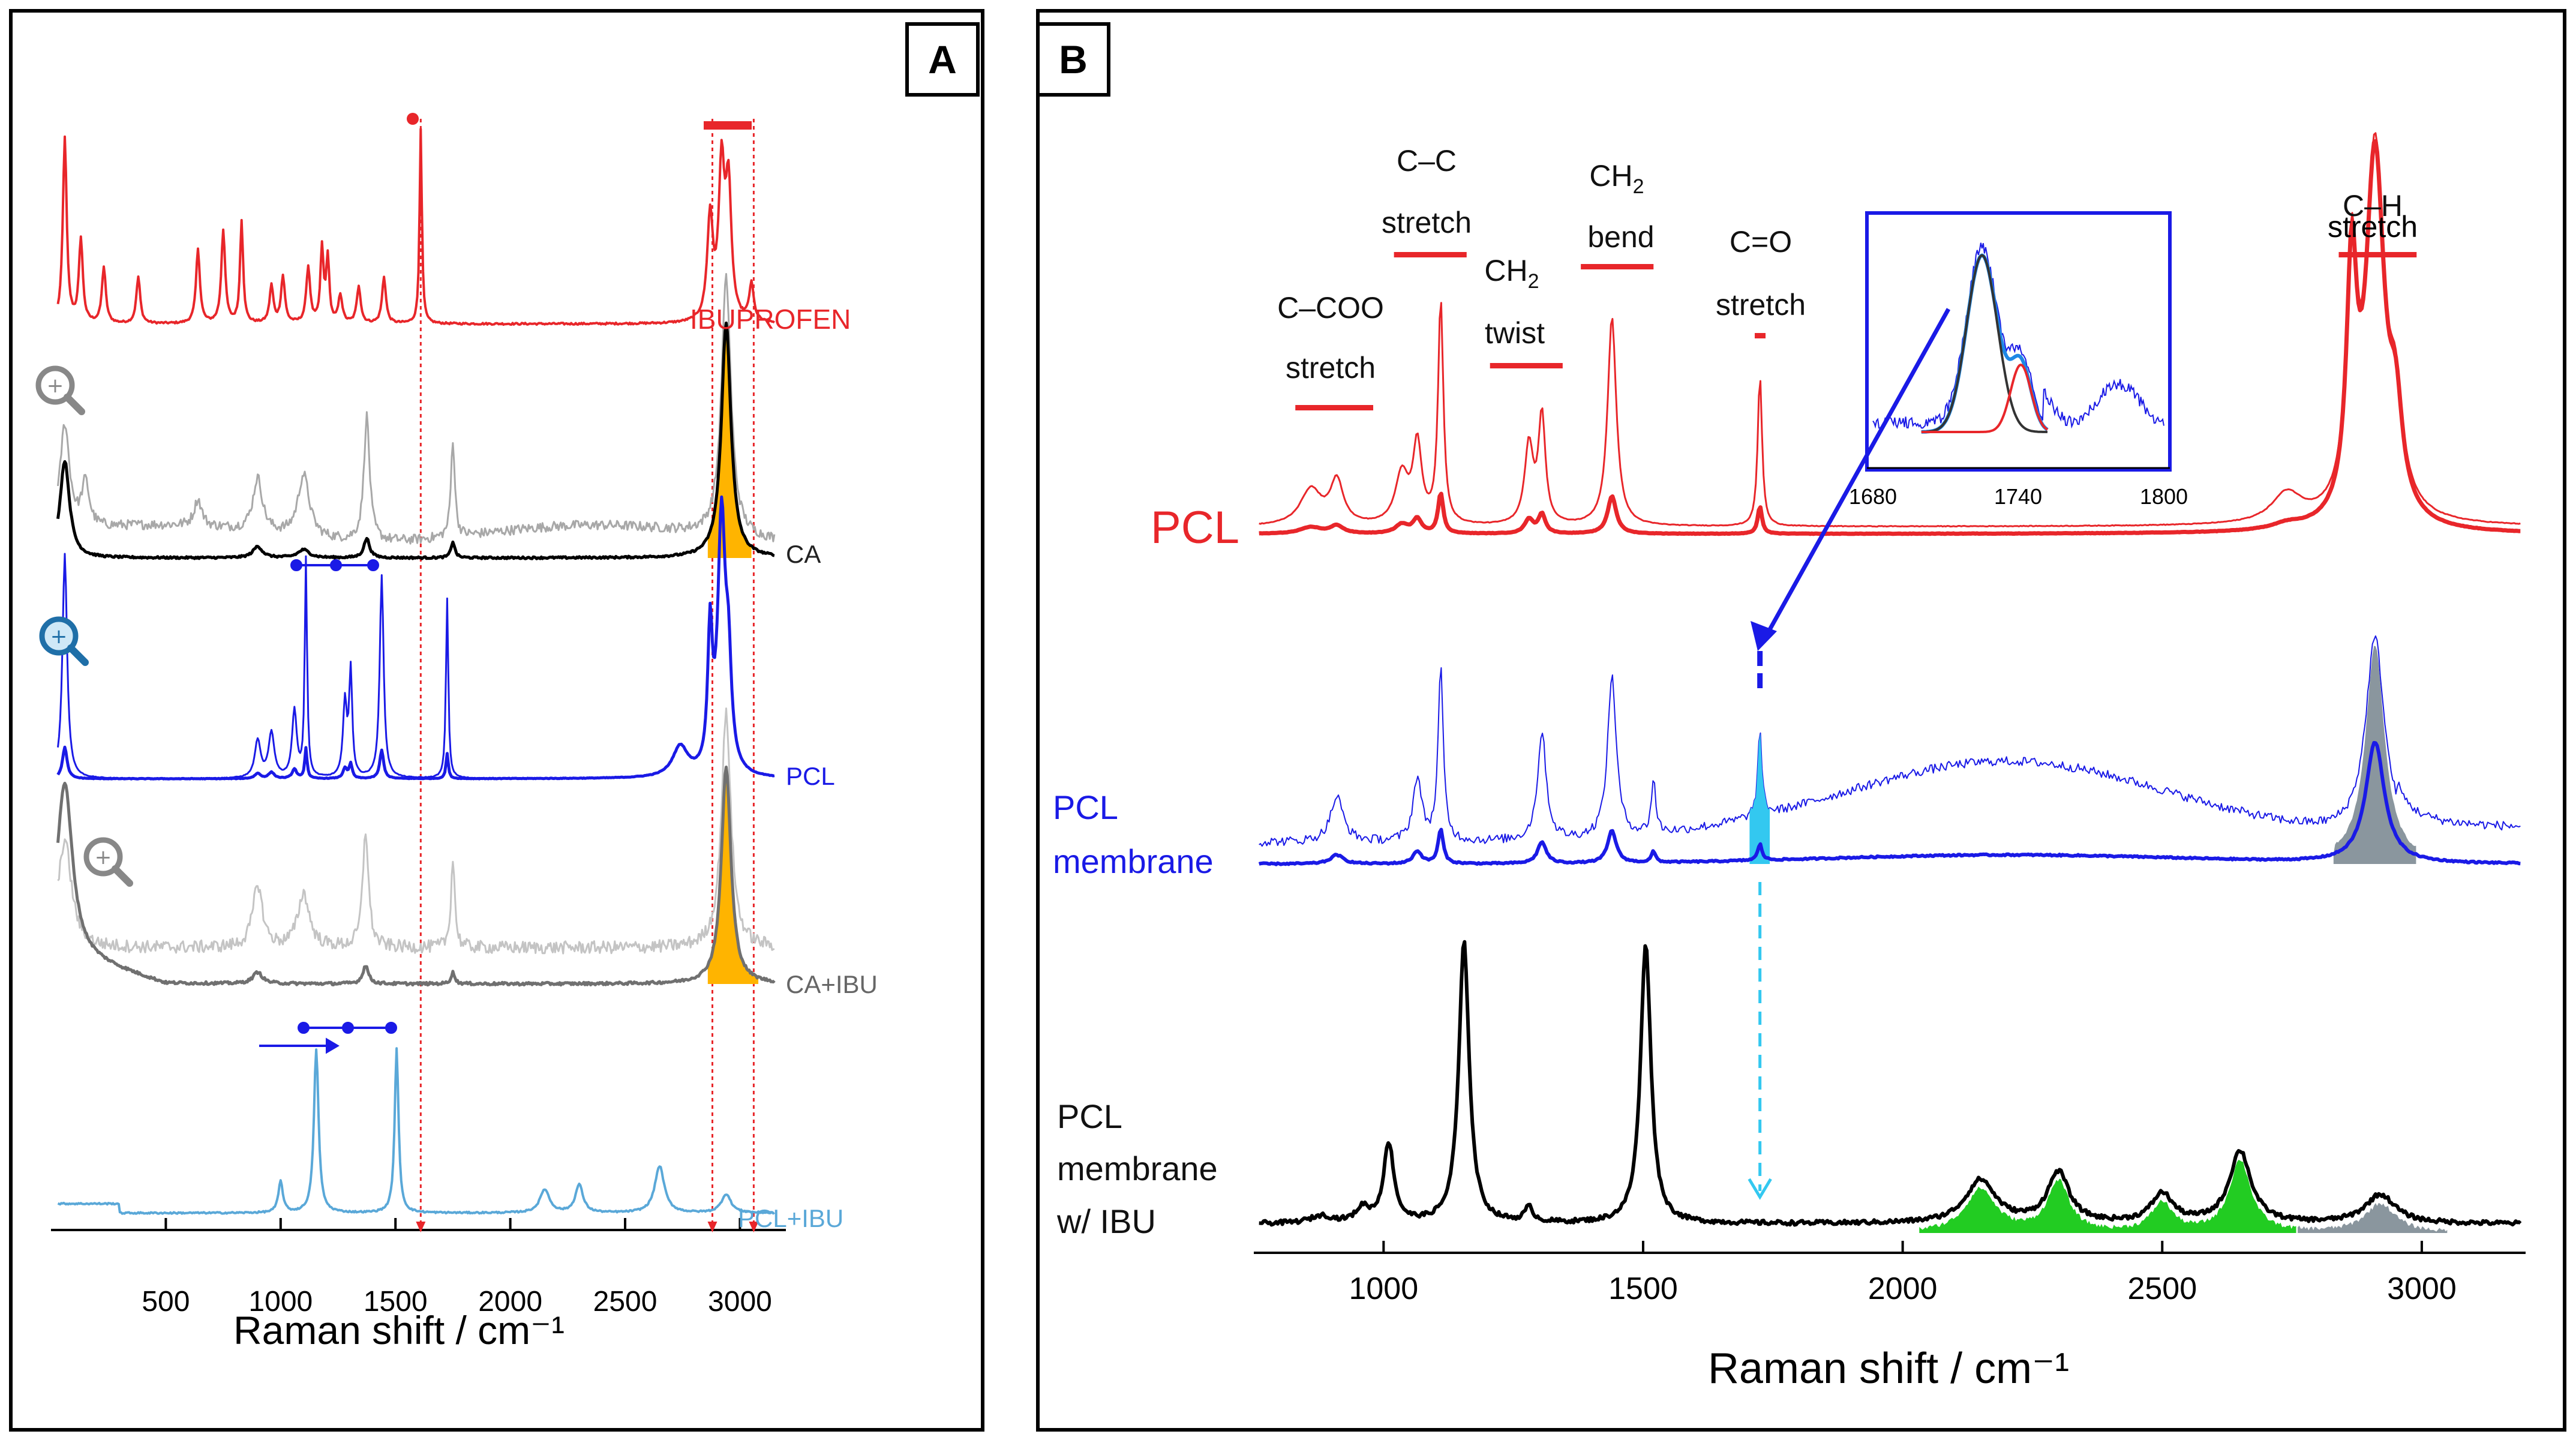  What do you see at coordinates (2373, 227) in the screenshot?
I see `band-ch-line2-visible: stretch` at bounding box center [2373, 227].